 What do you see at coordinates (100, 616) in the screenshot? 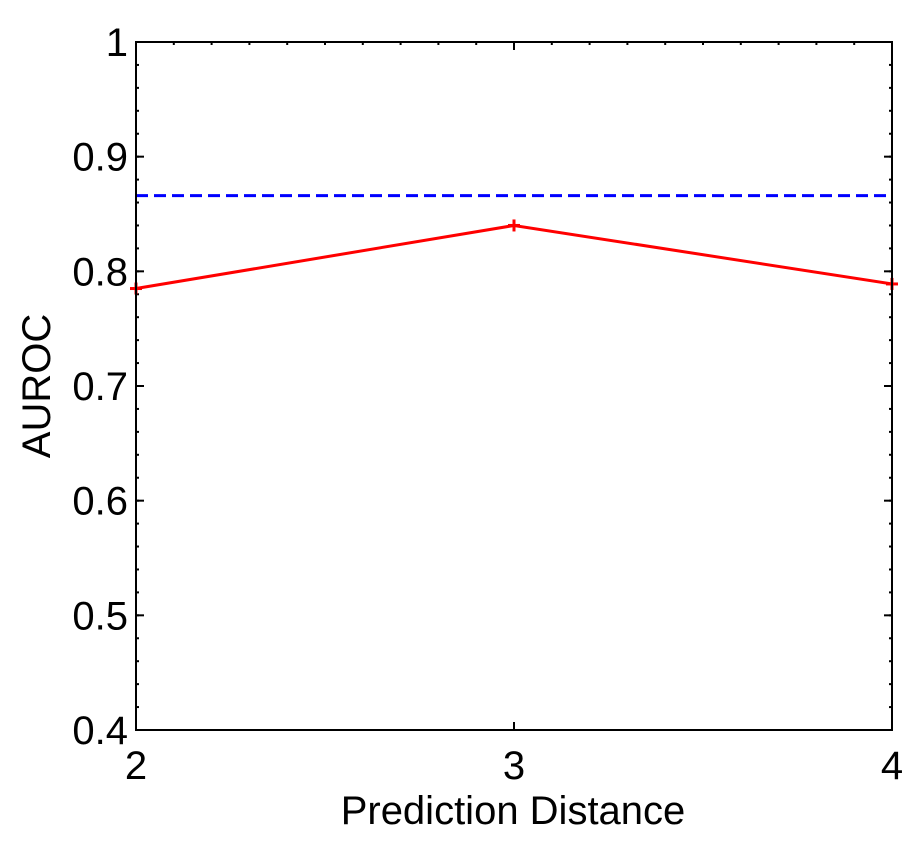
I see `y-tick-label: 0.5` at bounding box center [100, 616].